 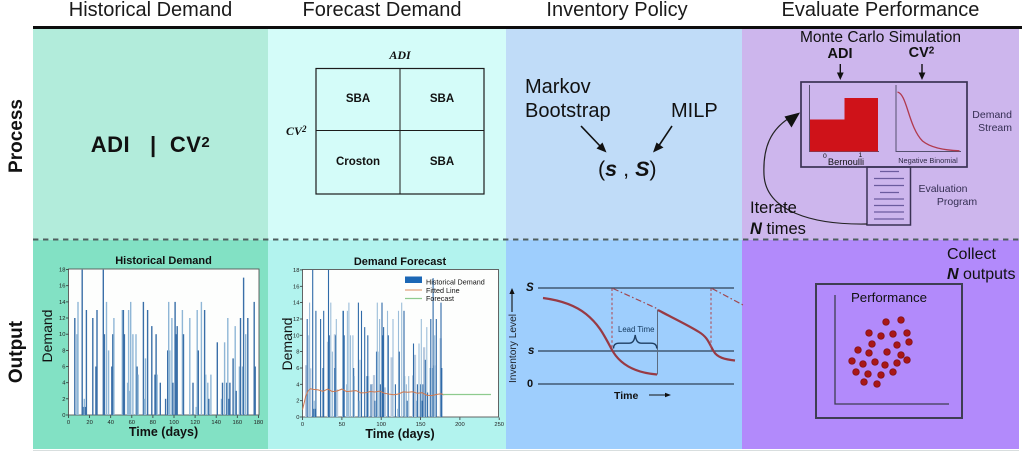 I want to click on svg-text: 160, so click(x=237, y=423).